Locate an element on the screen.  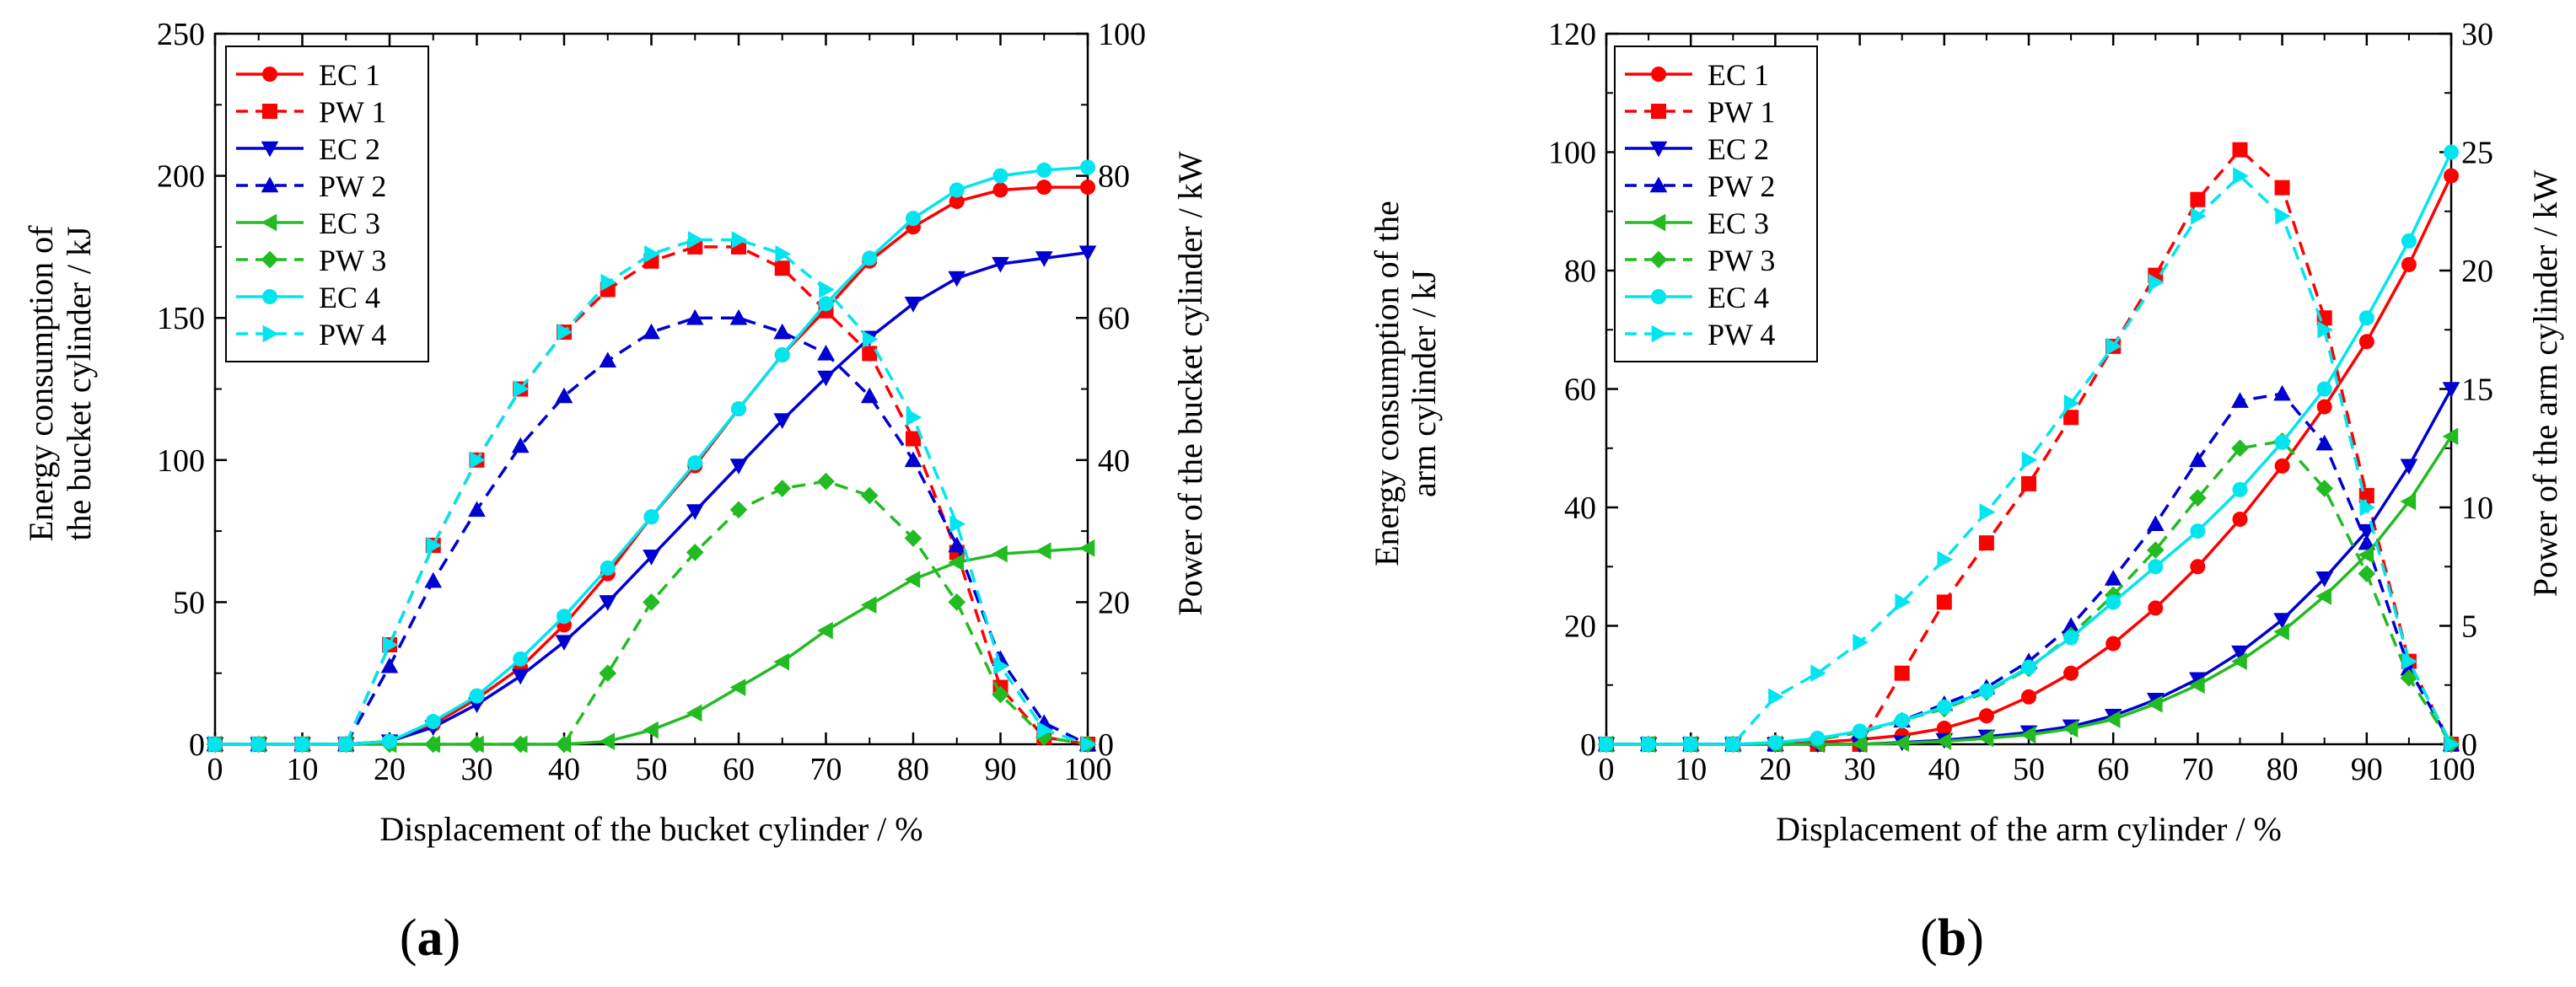
y-right-tick-label: 60 is located at coordinates (1114, 318).